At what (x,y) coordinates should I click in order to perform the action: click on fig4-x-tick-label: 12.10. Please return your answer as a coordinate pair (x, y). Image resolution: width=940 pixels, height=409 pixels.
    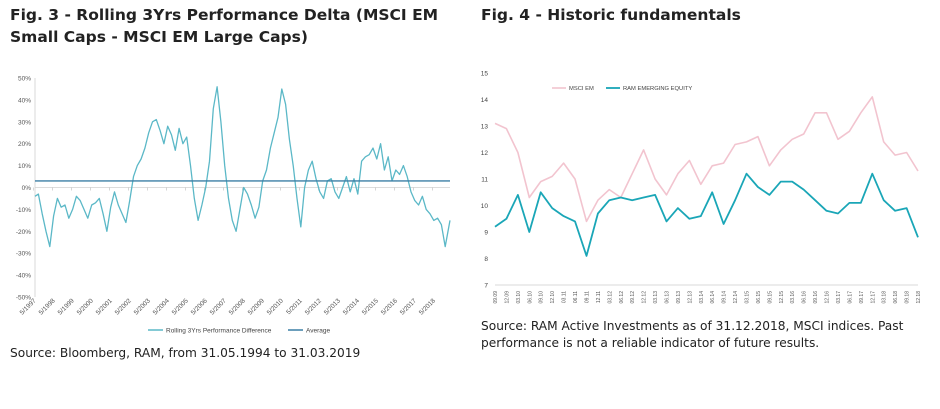
    Looking at the image, I should click on (553, 297).